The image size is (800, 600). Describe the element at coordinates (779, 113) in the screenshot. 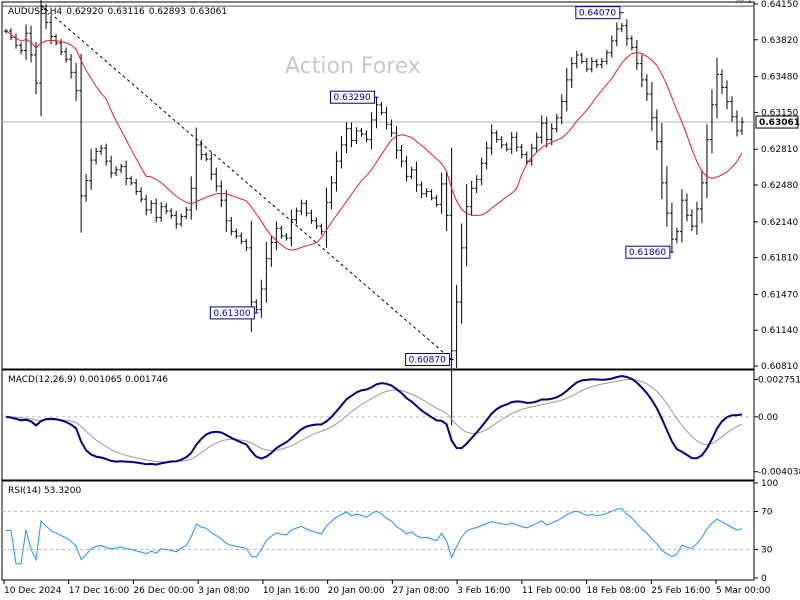

I see `price-tick-label: 0.63150` at that location.